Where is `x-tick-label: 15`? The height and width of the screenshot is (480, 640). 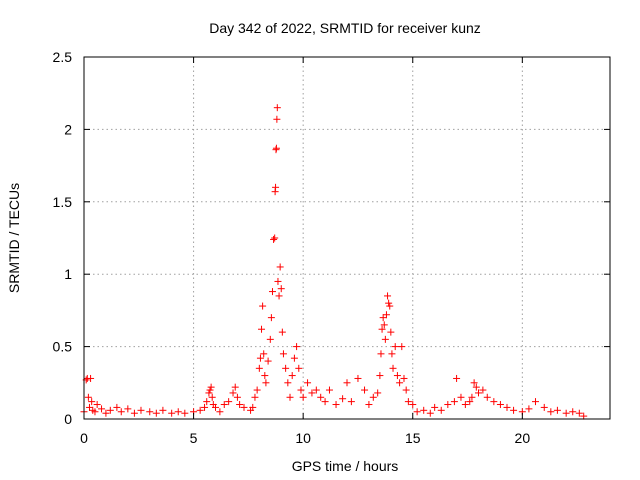 x-tick-label: 15 is located at coordinates (413, 438).